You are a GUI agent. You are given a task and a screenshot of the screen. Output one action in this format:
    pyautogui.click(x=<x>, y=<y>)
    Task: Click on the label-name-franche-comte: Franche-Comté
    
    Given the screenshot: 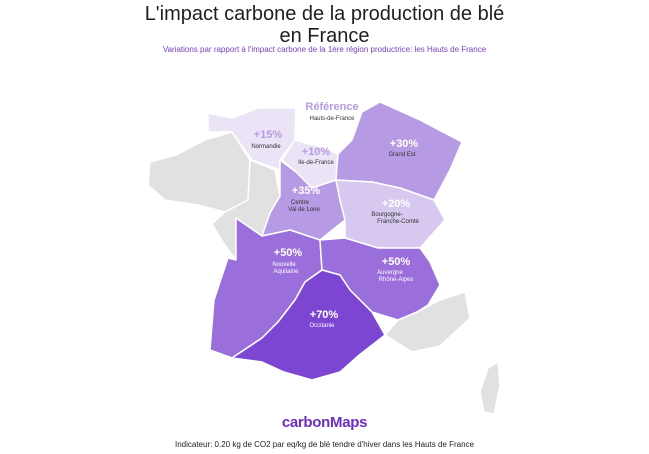 What is the action you would take?
    pyautogui.click(x=398, y=222)
    